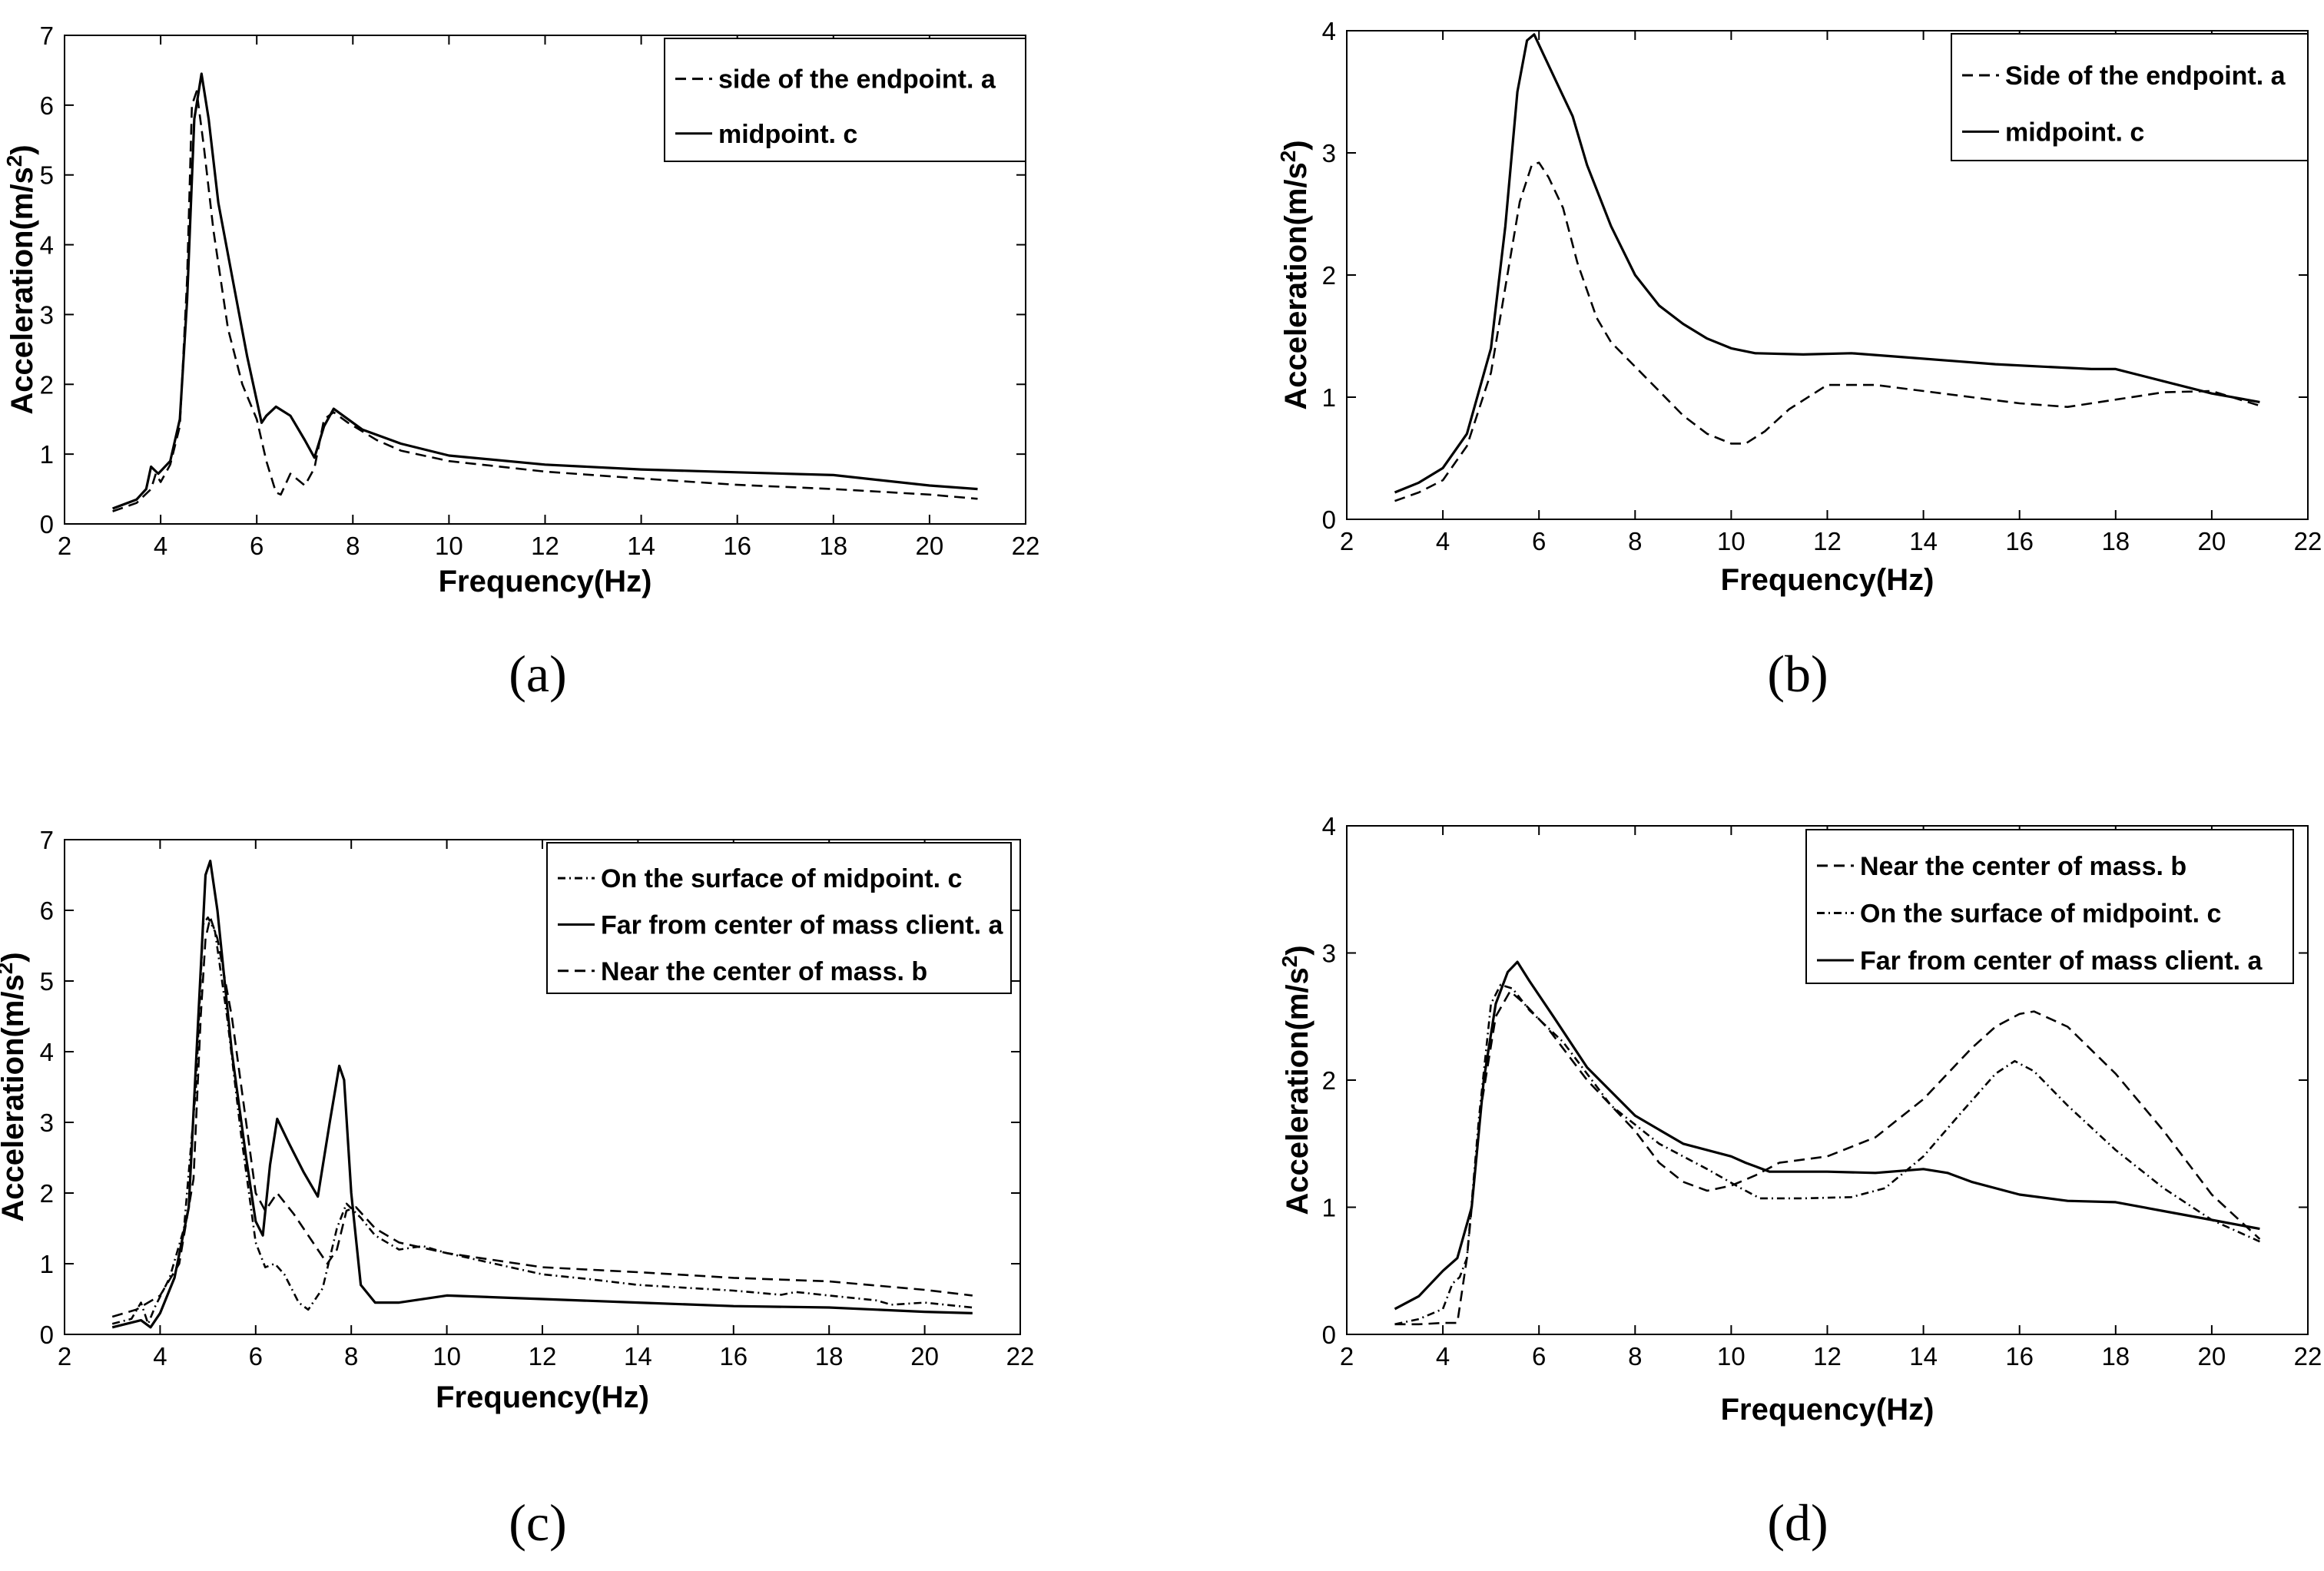  I want to click on legend-entry: Side of the endpoint. a, so click(2145, 76).